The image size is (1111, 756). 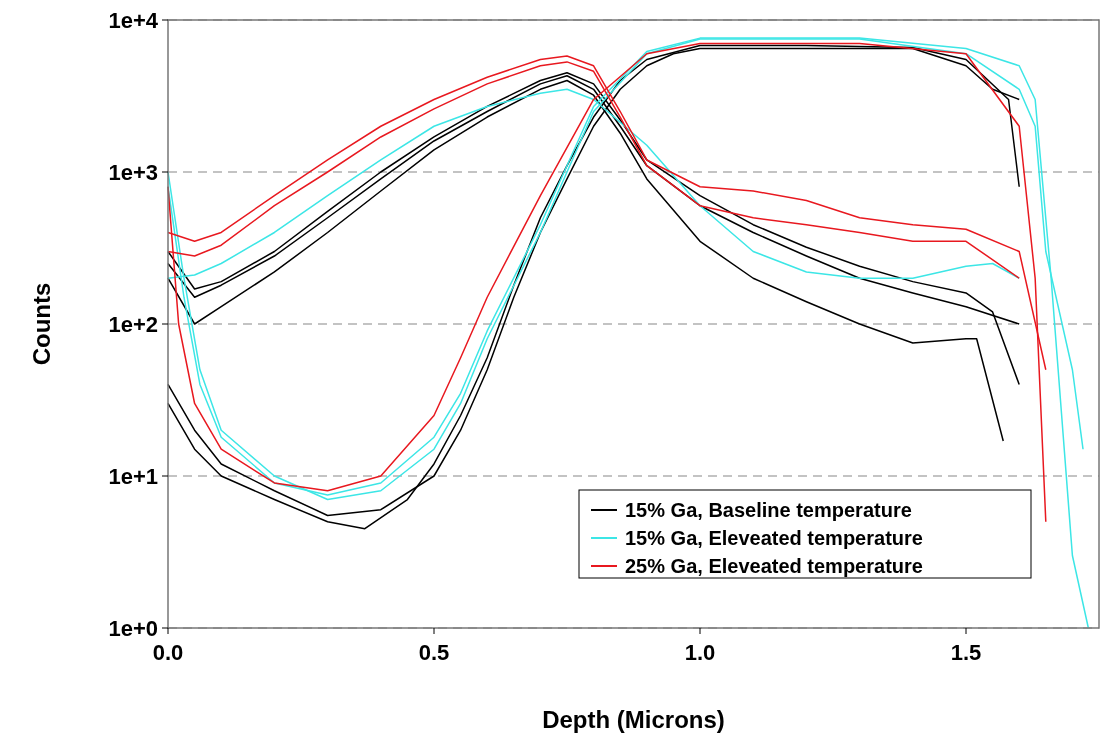 What do you see at coordinates (774, 566) in the screenshot?
I see `legend-label: 25% Ga, Eleveated temperature` at bounding box center [774, 566].